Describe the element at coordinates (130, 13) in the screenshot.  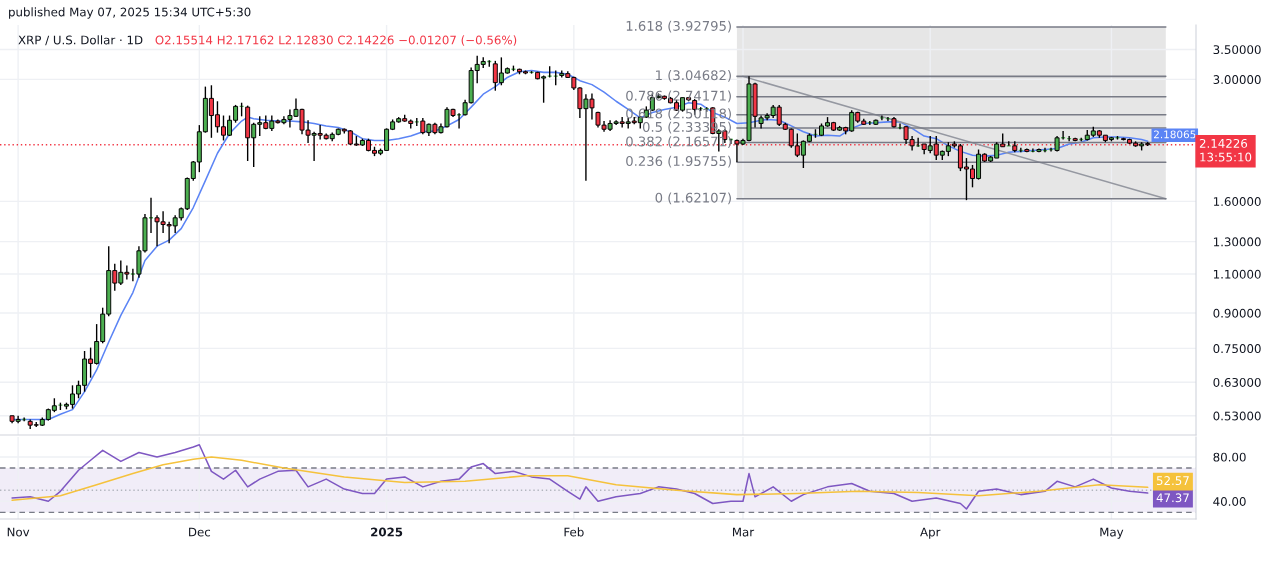
I see `text: published May 07, 2025 15:34 UTC+5:30` at that location.